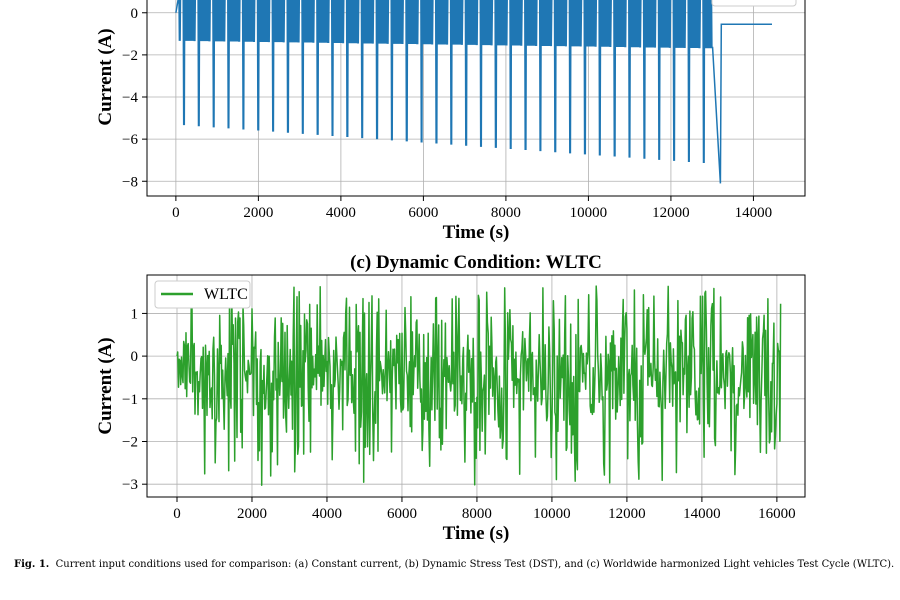 This screenshot has width=900, height=600. I want to click on dst-y-axis-label: Current (A), so click(105, 76).